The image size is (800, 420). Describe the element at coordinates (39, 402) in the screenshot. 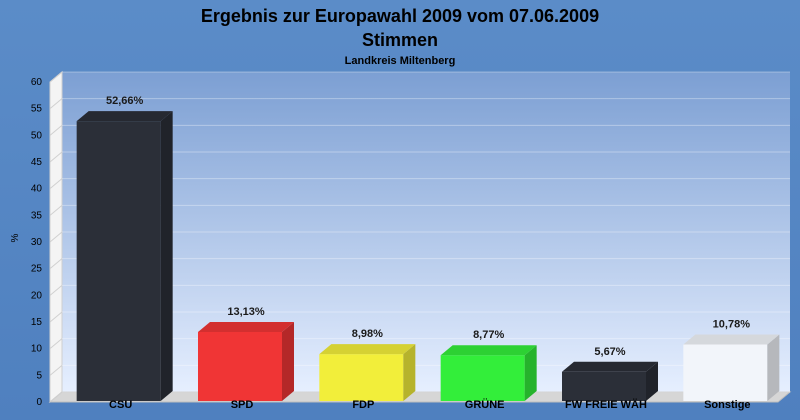

I see `y-tick-label: 0` at that location.